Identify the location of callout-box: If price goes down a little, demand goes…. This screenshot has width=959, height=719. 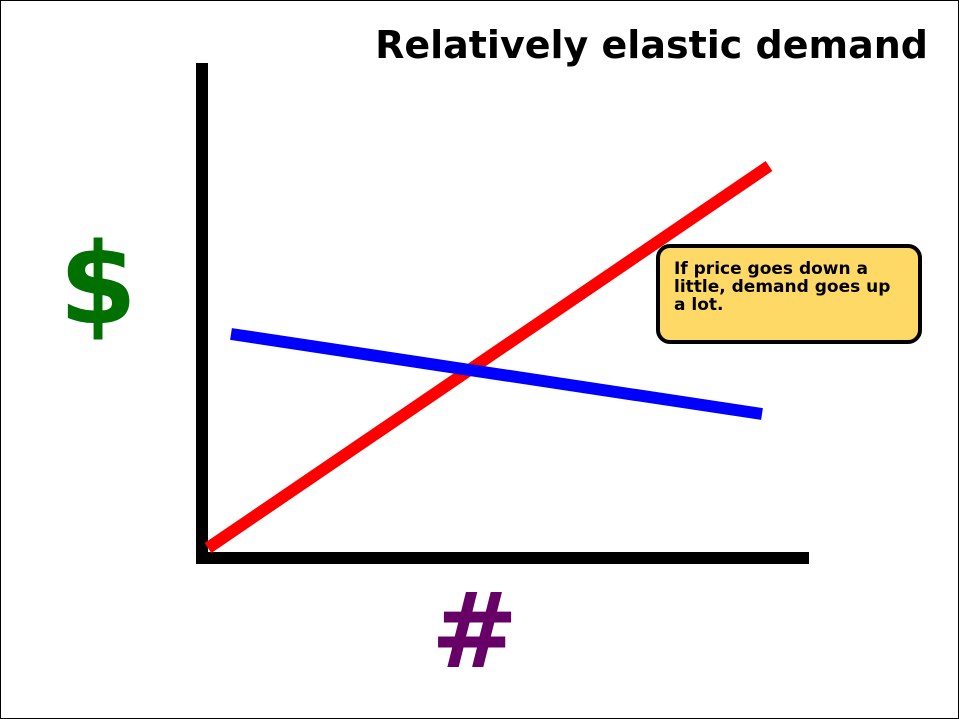
(789, 294).